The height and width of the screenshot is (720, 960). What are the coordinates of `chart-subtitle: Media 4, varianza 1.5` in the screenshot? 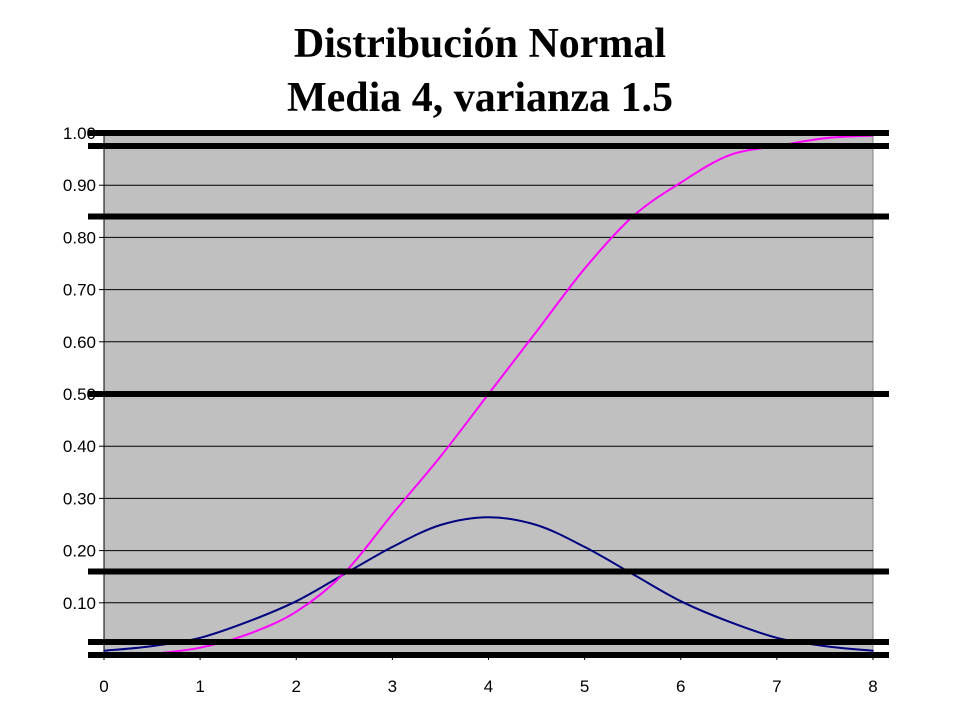 It's located at (480, 98).